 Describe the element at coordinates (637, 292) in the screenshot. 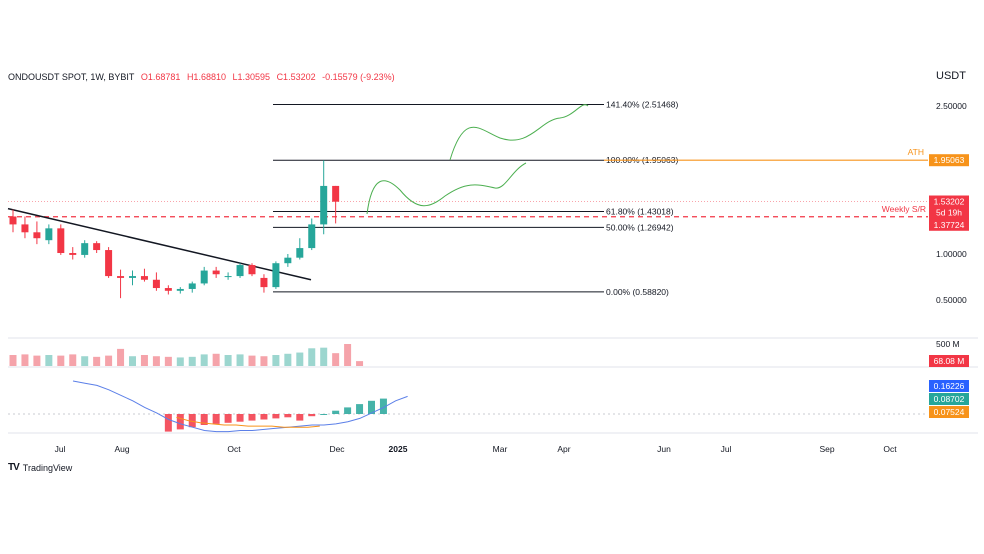

I see `fib-level-label: 0.00% (0.58820)` at that location.